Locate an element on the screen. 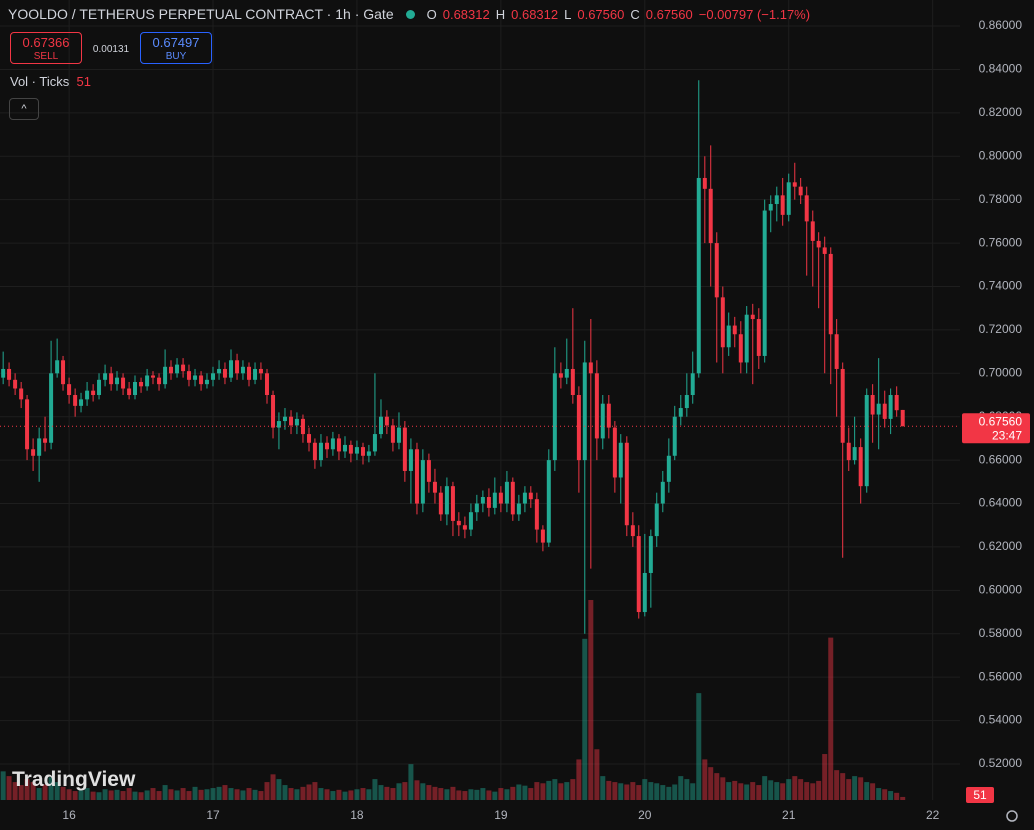 The width and height of the screenshot is (1034, 830). collapse-button: ^ is located at coordinates (24, 109).